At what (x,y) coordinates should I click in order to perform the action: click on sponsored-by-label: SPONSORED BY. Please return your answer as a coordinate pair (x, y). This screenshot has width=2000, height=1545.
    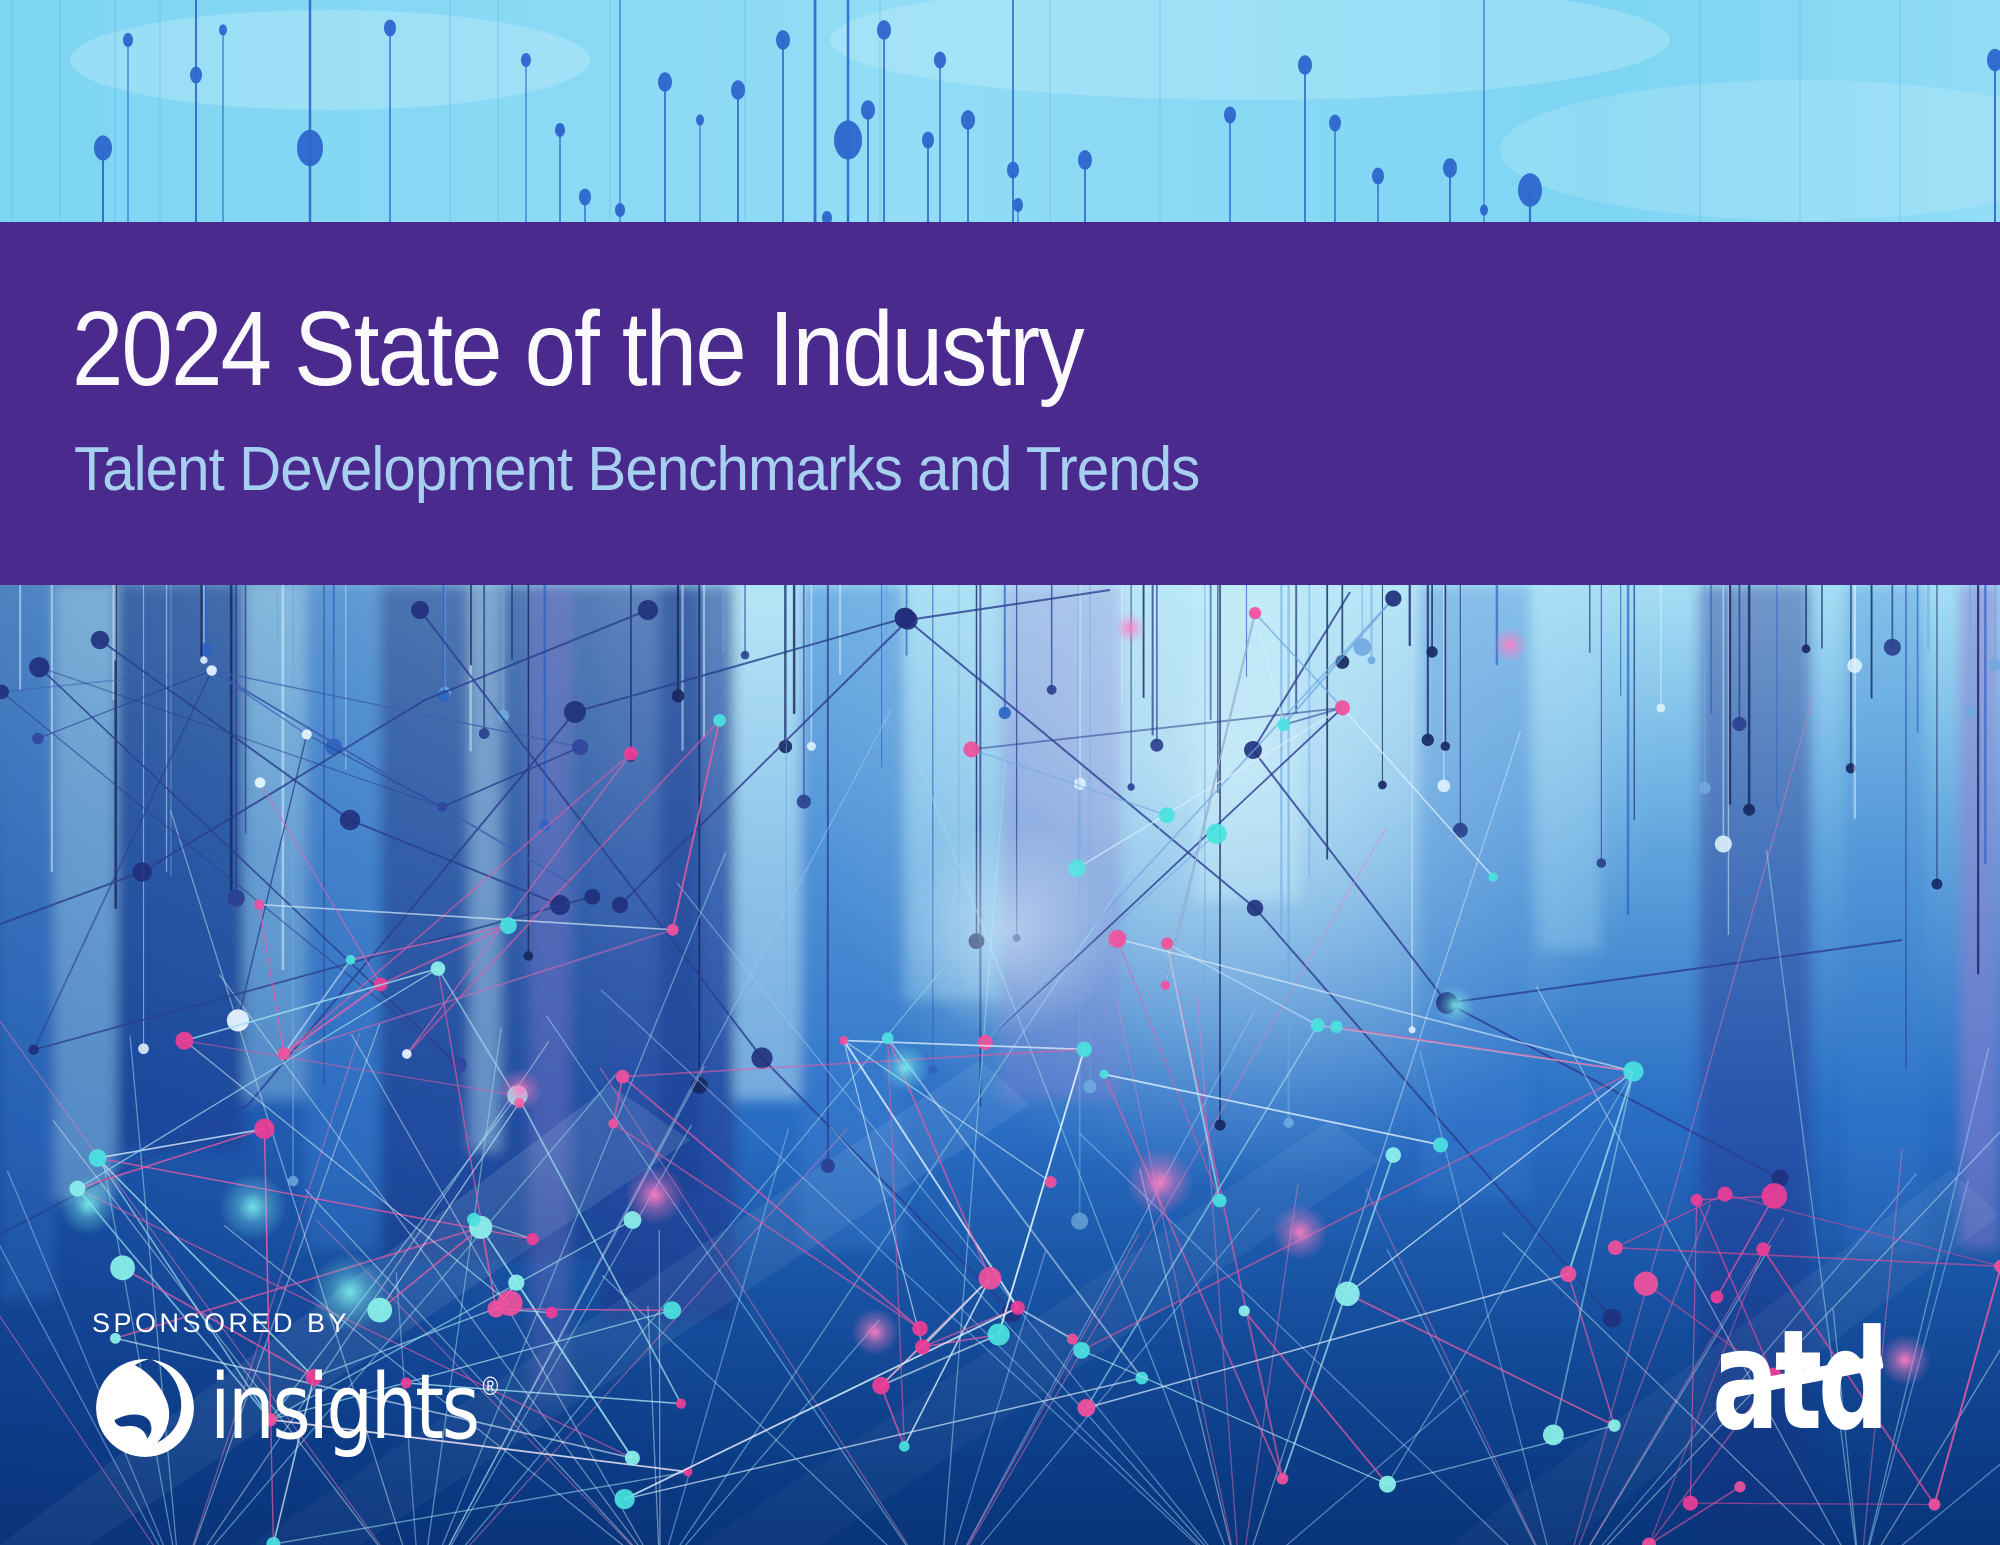
    Looking at the image, I should click on (221, 1323).